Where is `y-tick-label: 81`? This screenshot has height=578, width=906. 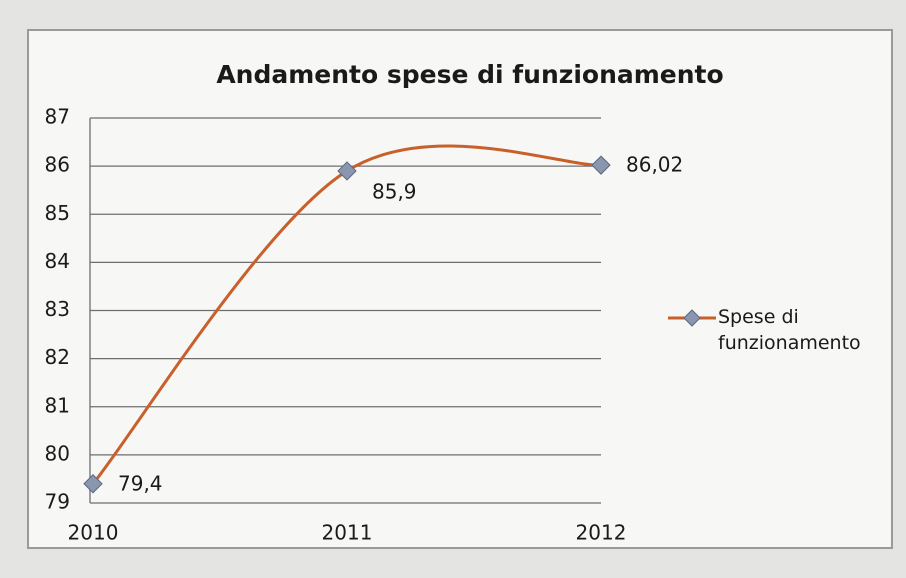
y-tick-label: 81 is located at coordinates (57, 405).